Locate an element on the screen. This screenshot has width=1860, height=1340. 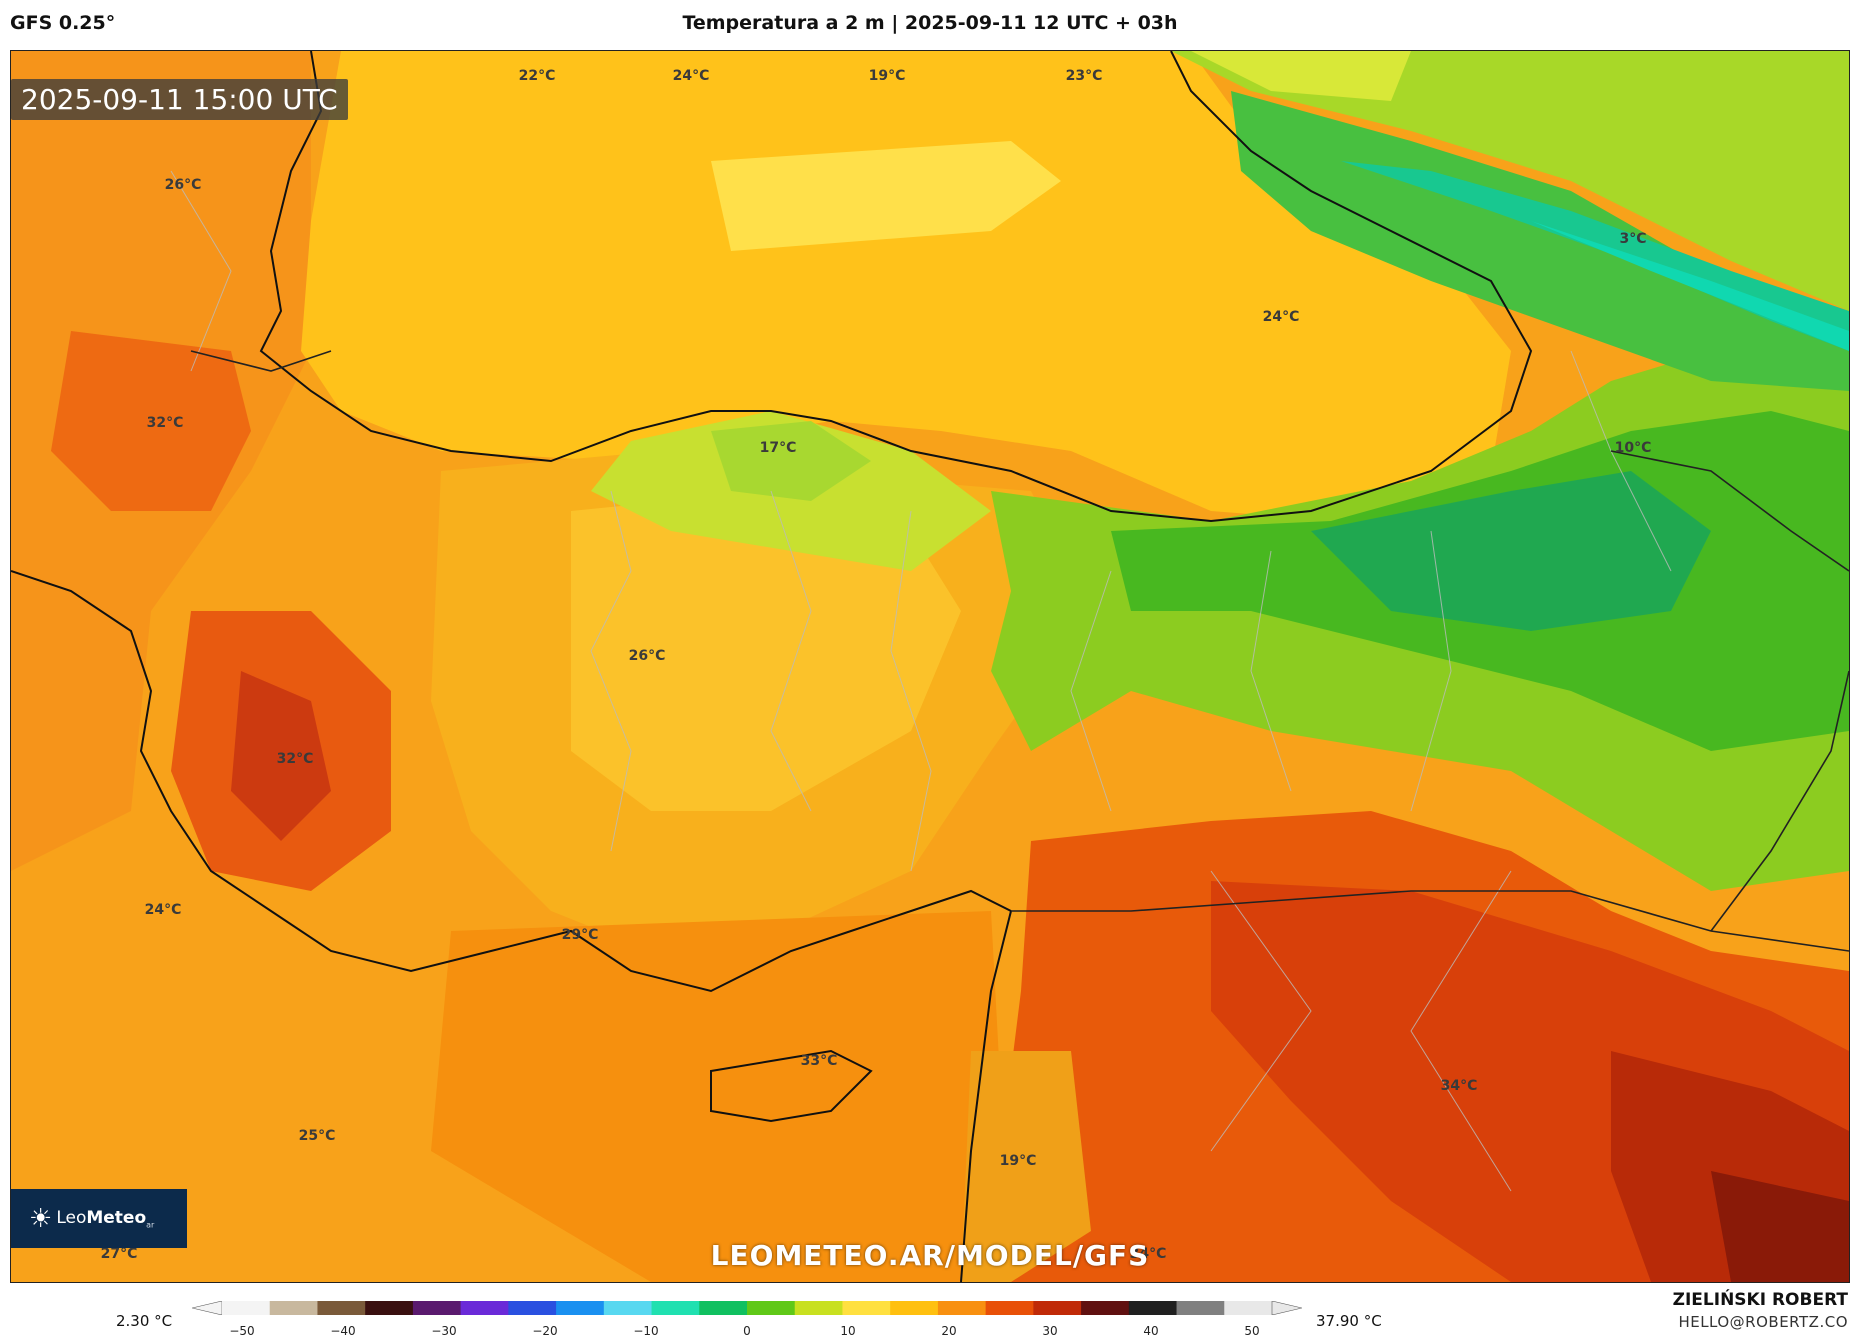
colorbar-tick-label: 50 is located at coordinates (1252, 1331).